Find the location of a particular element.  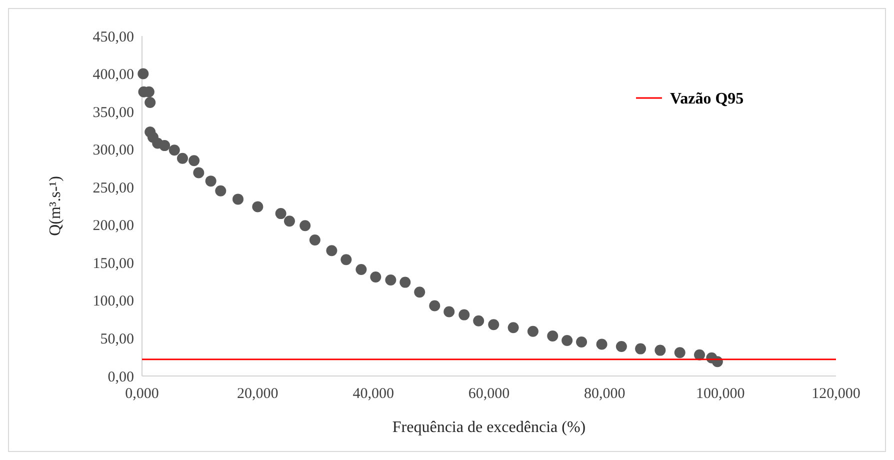

x-tick-label: 120,000 is located at coordinates (836, 394).